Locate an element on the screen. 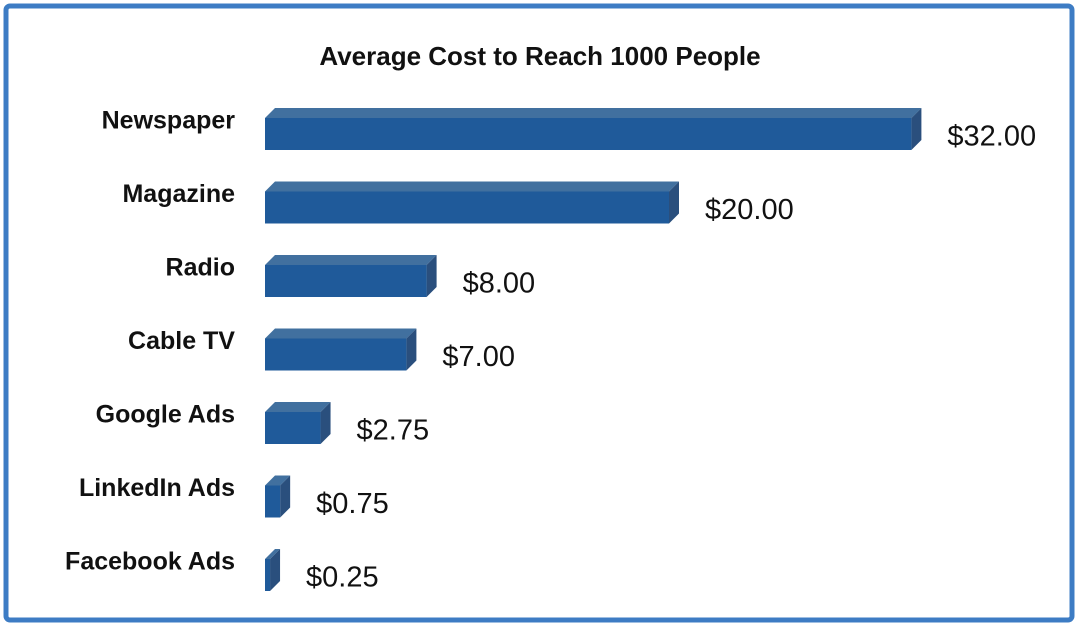  value-label: $0.25 is located at coordinates (342, 578).